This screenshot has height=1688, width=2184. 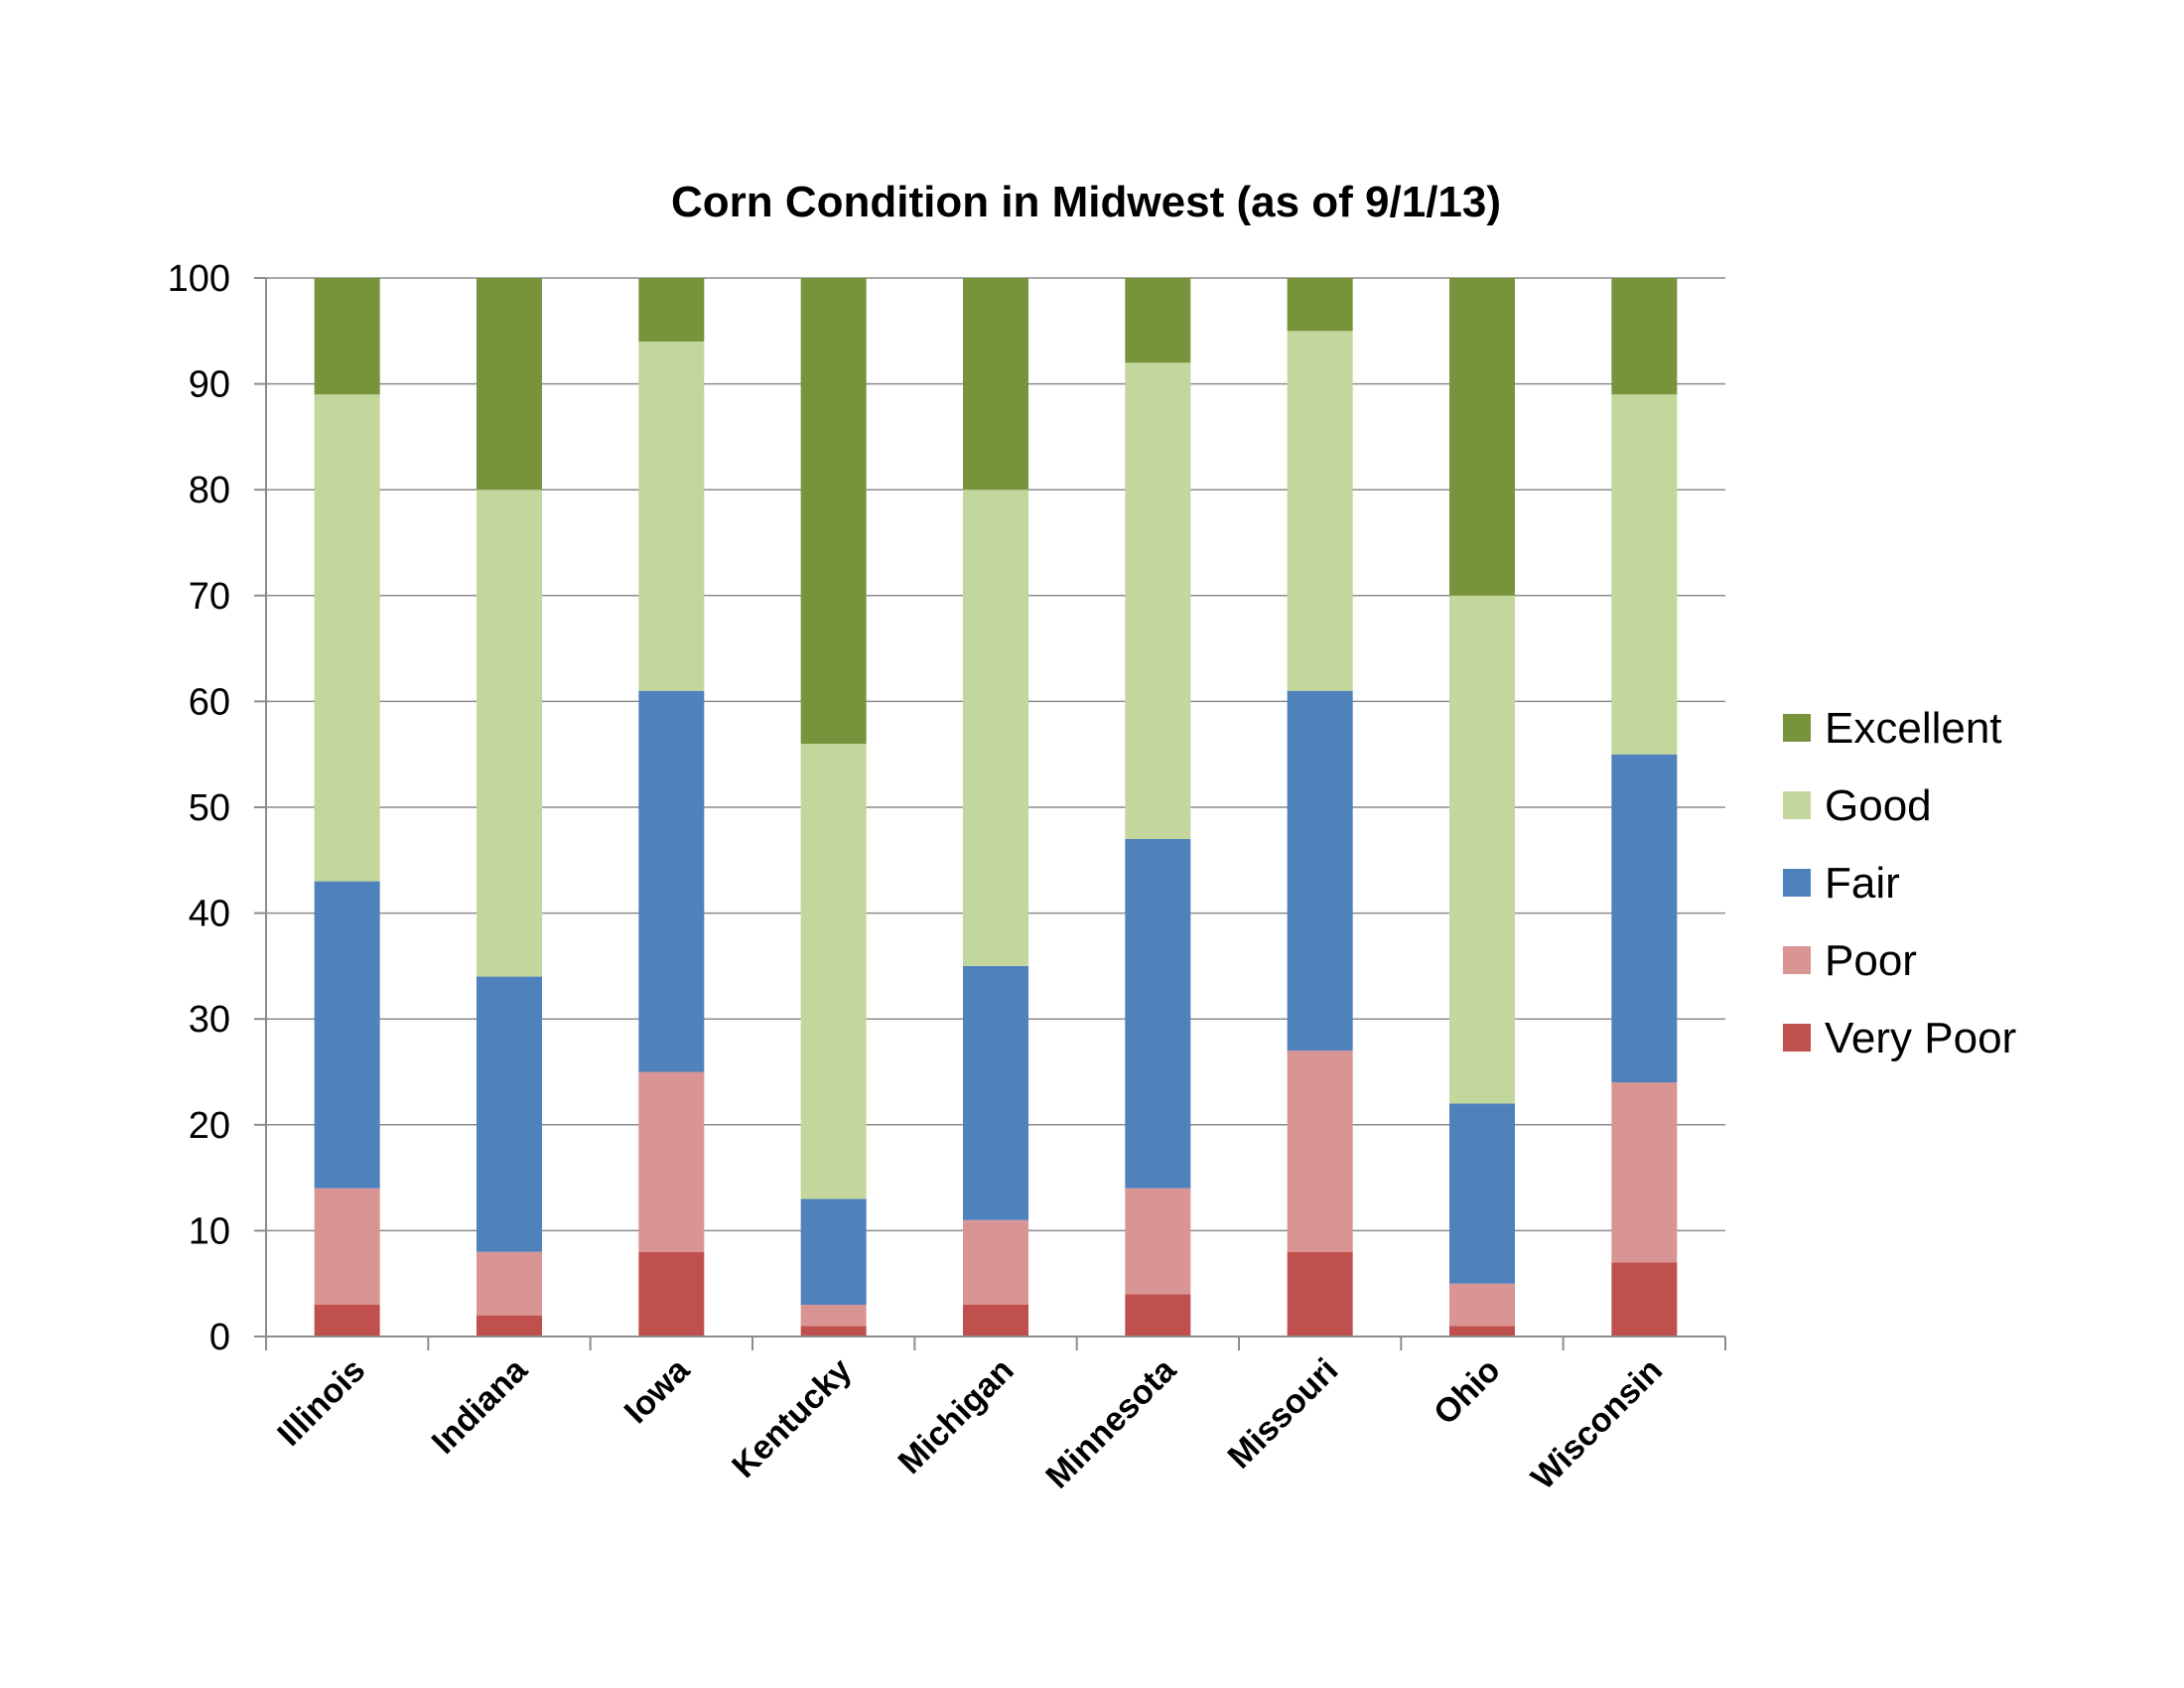 What do you see at coordinates (347, 1035) in the screenshot?
I see `bar-segment-fair-illinois` at bounding box center [347, 1035].